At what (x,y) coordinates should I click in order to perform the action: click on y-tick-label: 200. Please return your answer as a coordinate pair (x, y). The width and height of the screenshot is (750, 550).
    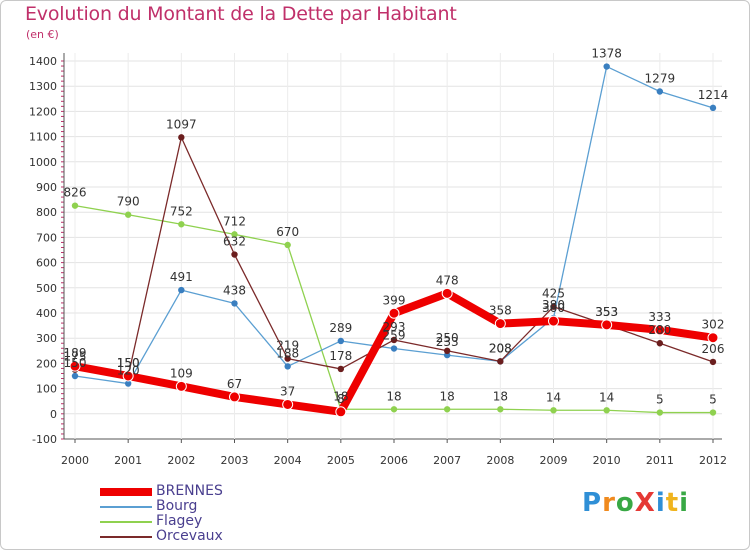
    Looking at the image, I should click on (46, 363).